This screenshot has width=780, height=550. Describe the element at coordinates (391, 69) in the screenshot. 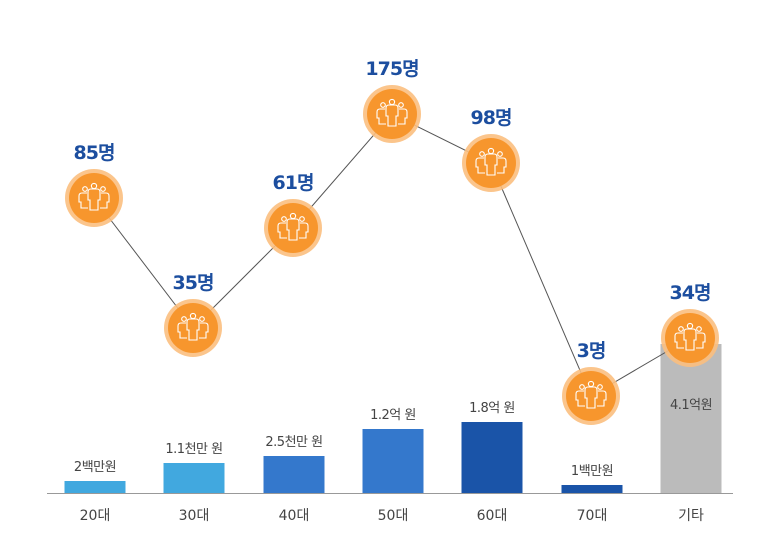

I see `people-count-label: 175명` at that location.